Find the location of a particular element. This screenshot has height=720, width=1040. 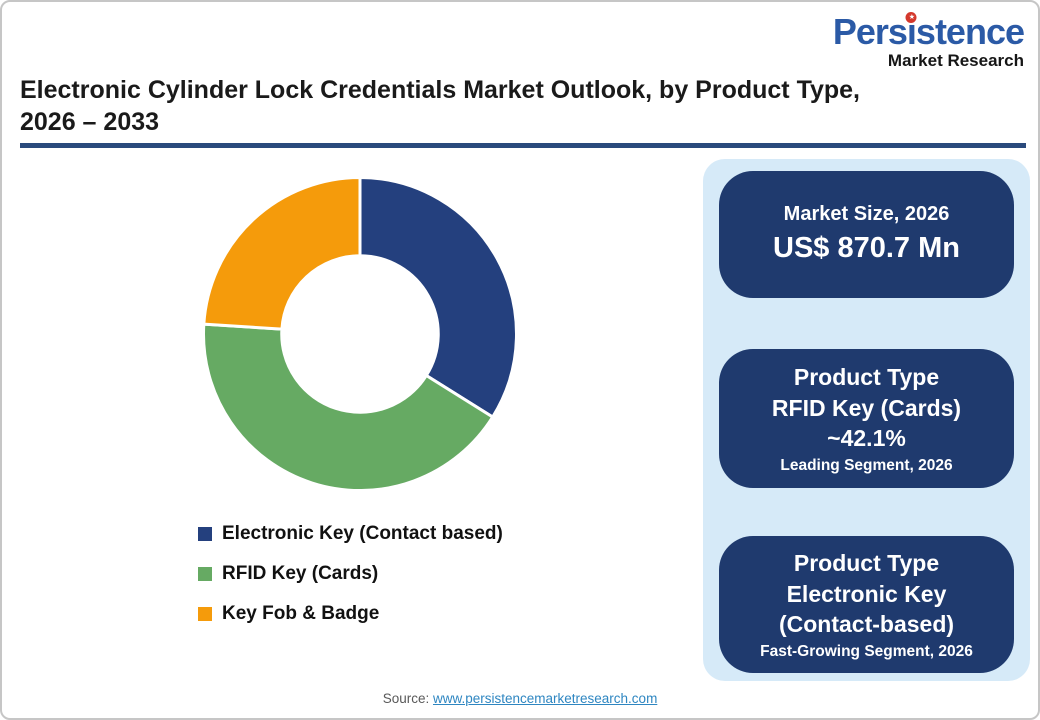

legend-item-electronic-key: Electronic Key (Contact based) is located at coordinates (450, 534).